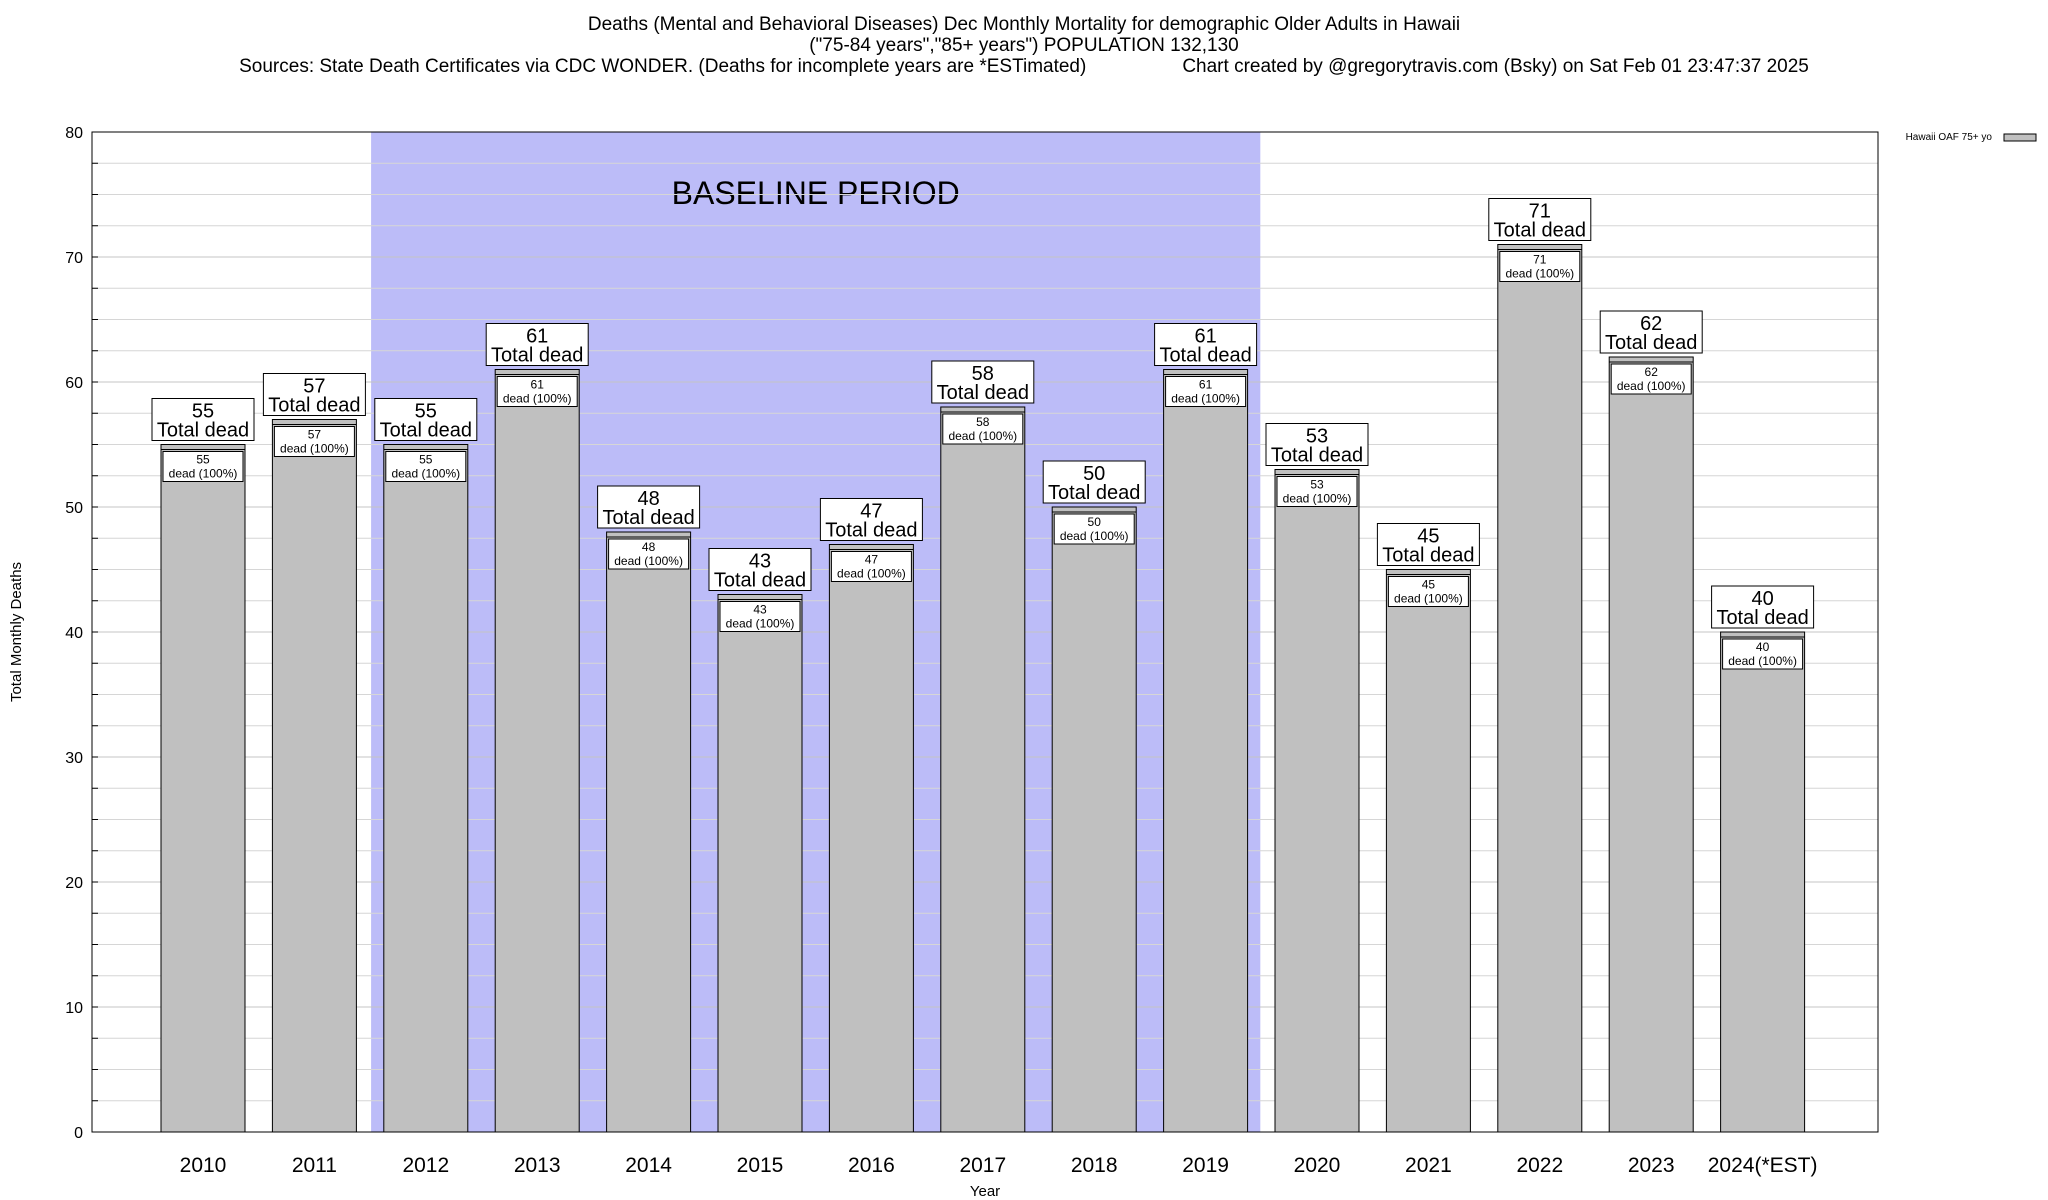 Image resolution: width=2048 pixels, height=1200 pixels. I want to click on bar-total-value: 43, so click(760, 562).